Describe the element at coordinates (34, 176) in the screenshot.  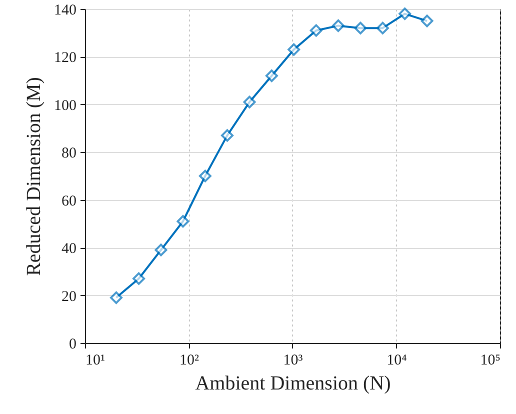
I see `y-axis-title: Reduced Dimension (M)` at that location.